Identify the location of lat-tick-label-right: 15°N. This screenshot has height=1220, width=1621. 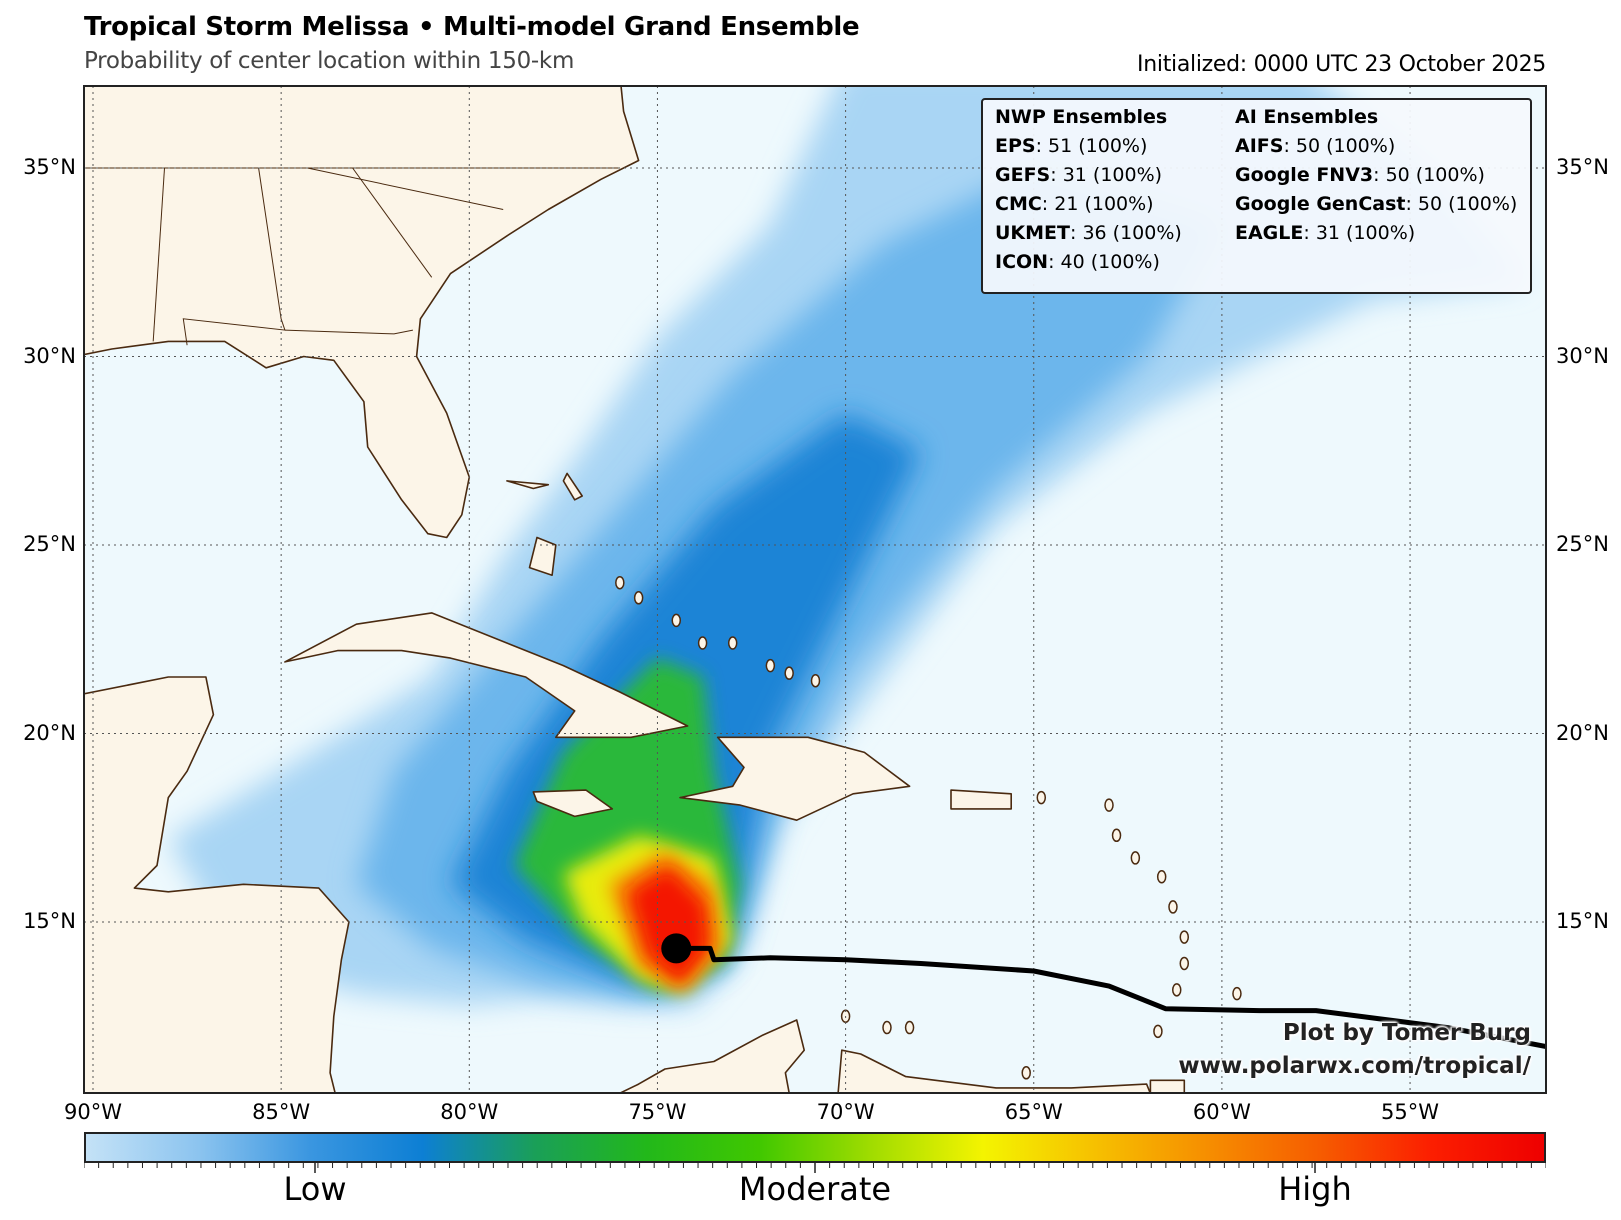
(1582, 921).